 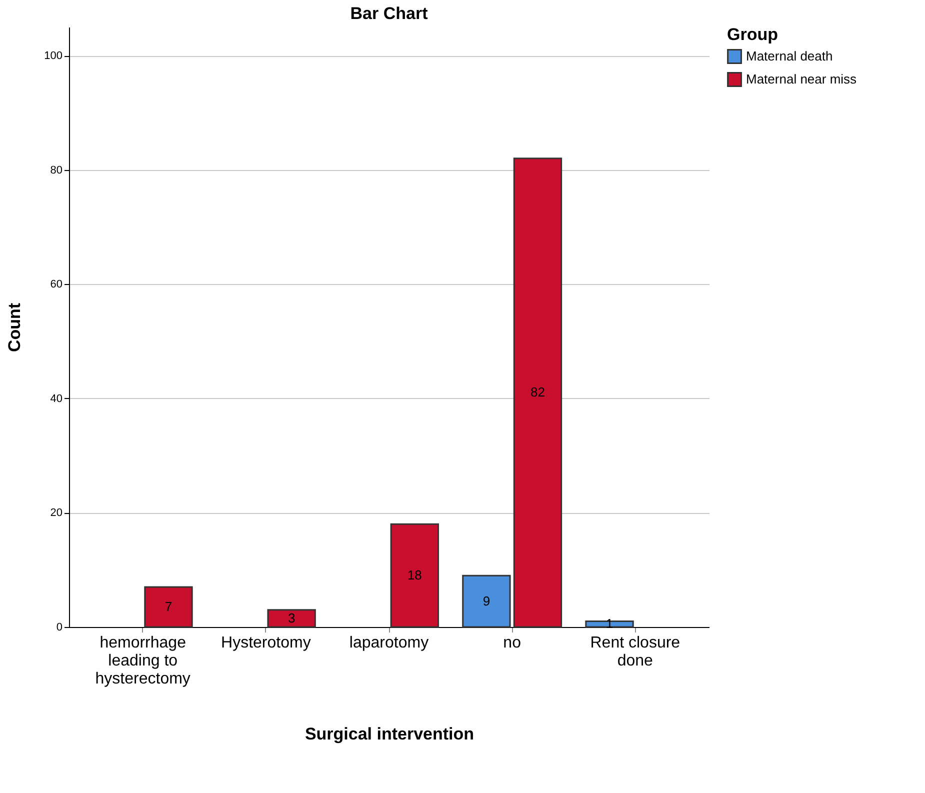 What do you see at coordinates (56, 284) in the screenshot?
I see `y-tick-label: 60` at bounding box center [56, 284].